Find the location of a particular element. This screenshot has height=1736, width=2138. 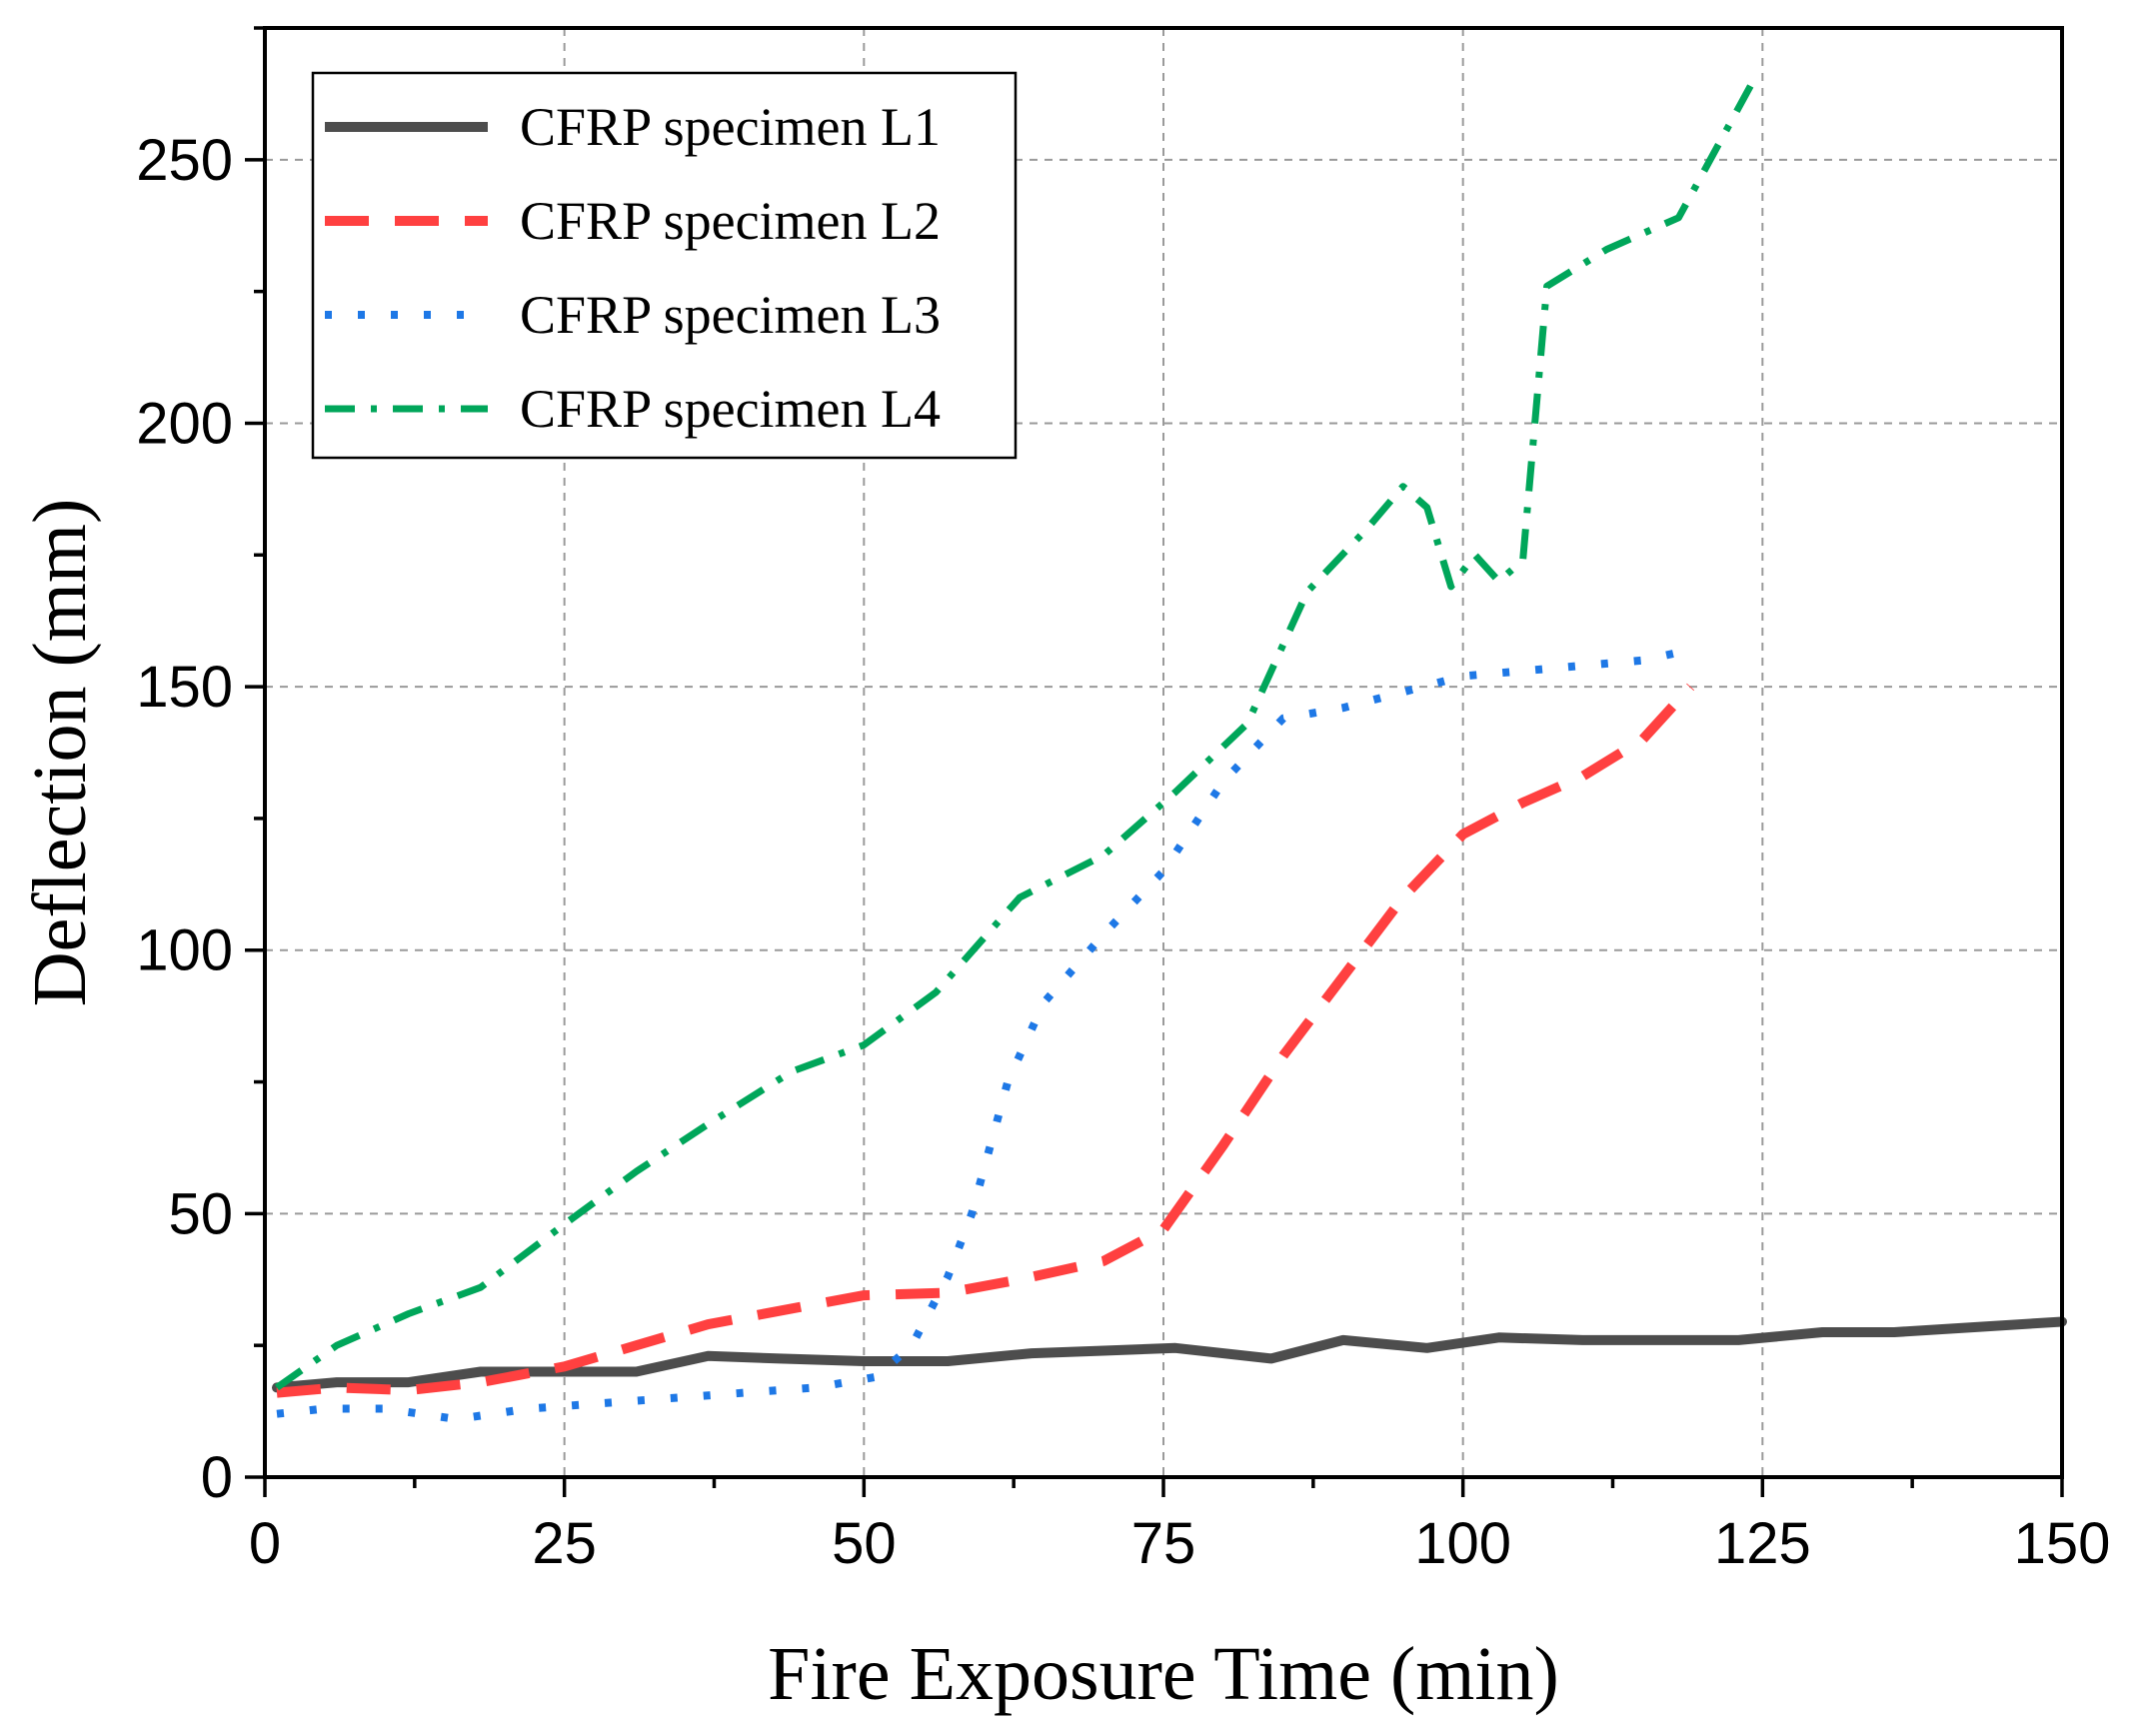

y-tick-label: 150 is located at coordinates (184, 687).